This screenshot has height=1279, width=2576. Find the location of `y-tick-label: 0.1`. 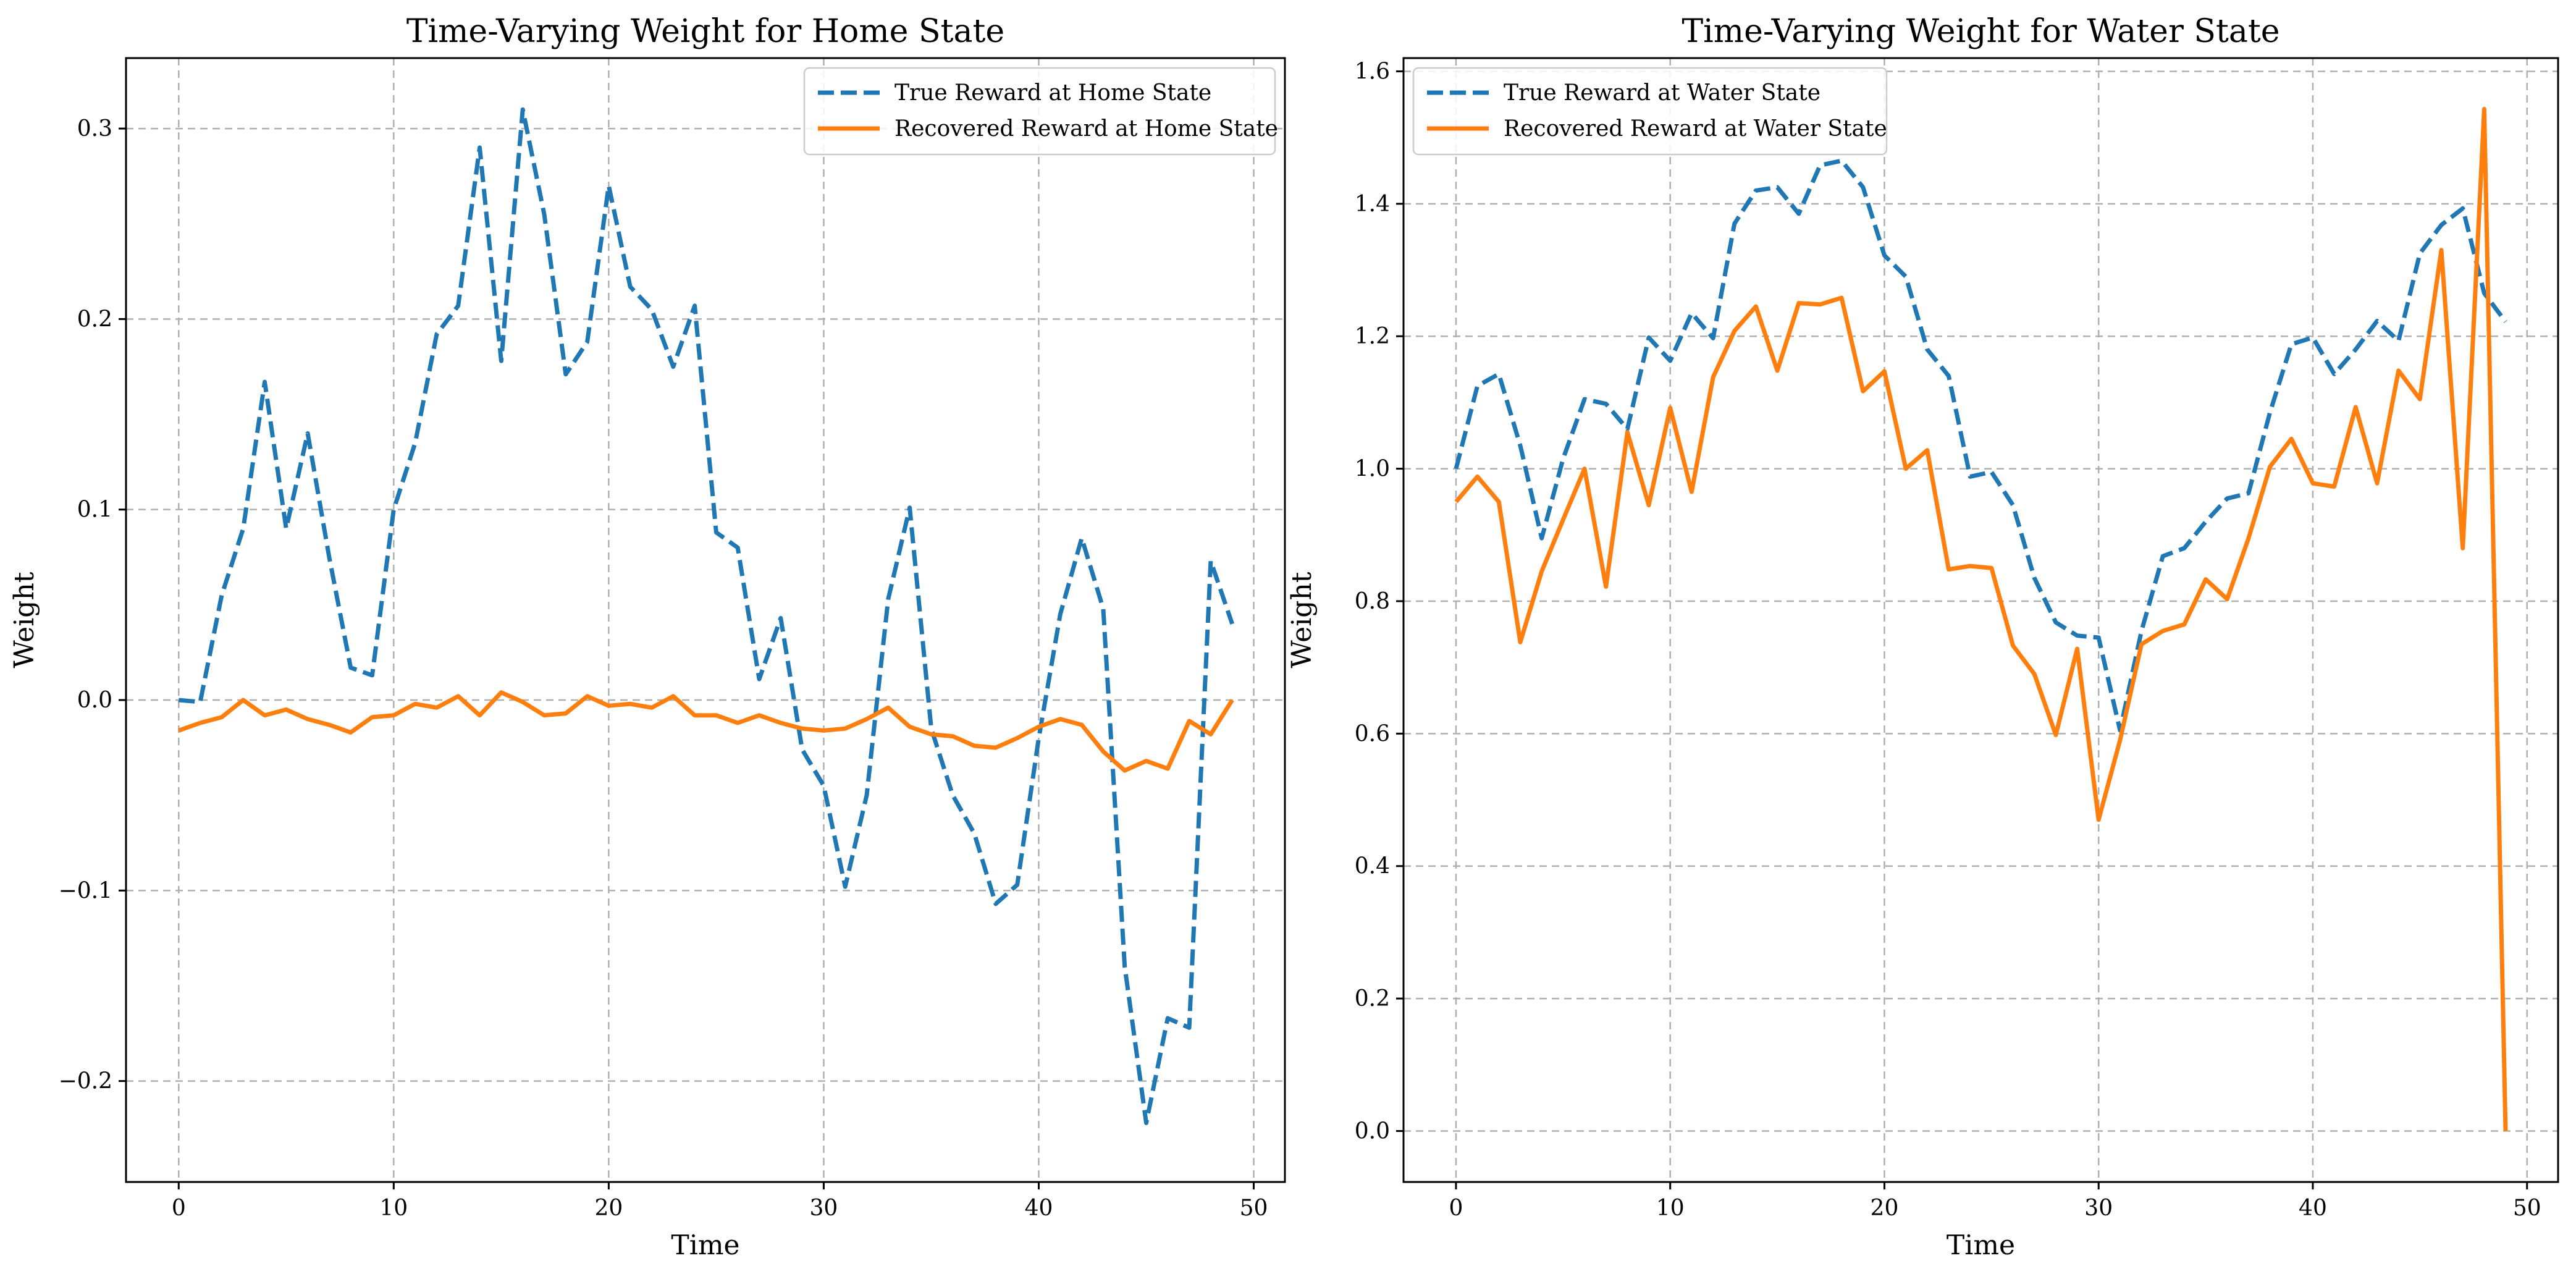

y-tick-label: 0.1 is located at coordinates (94, 510).